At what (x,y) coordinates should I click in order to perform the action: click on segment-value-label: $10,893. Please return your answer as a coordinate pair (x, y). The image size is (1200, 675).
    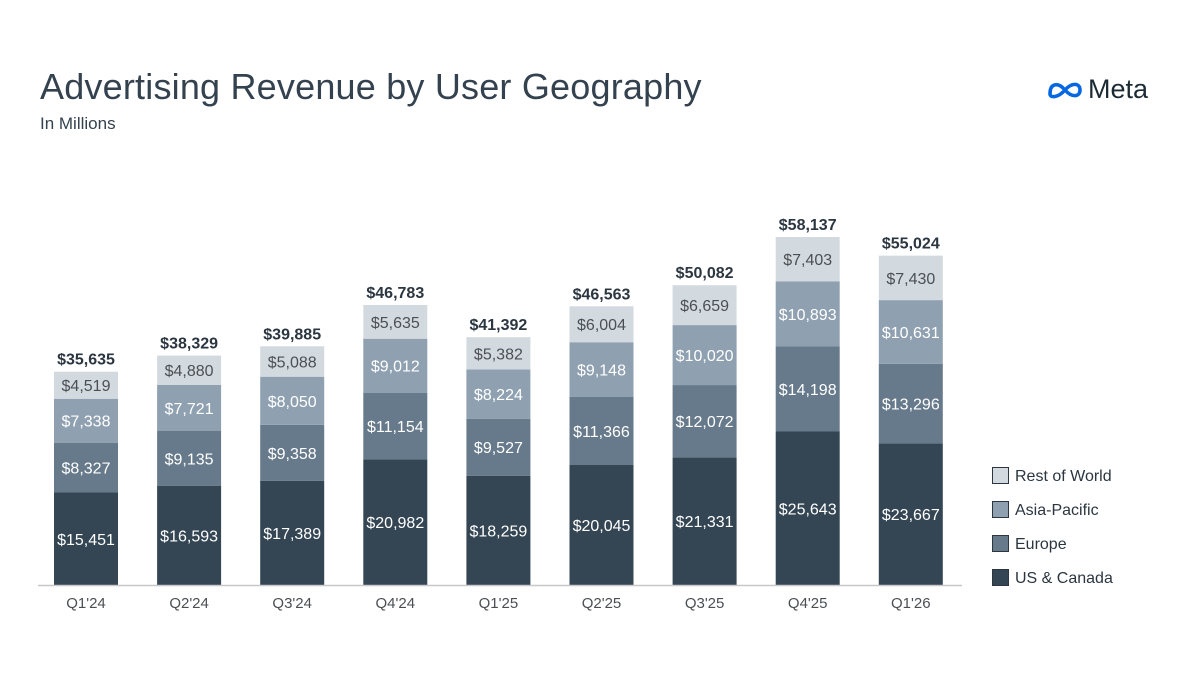
    Looking at the image, I should click on (808, 315).